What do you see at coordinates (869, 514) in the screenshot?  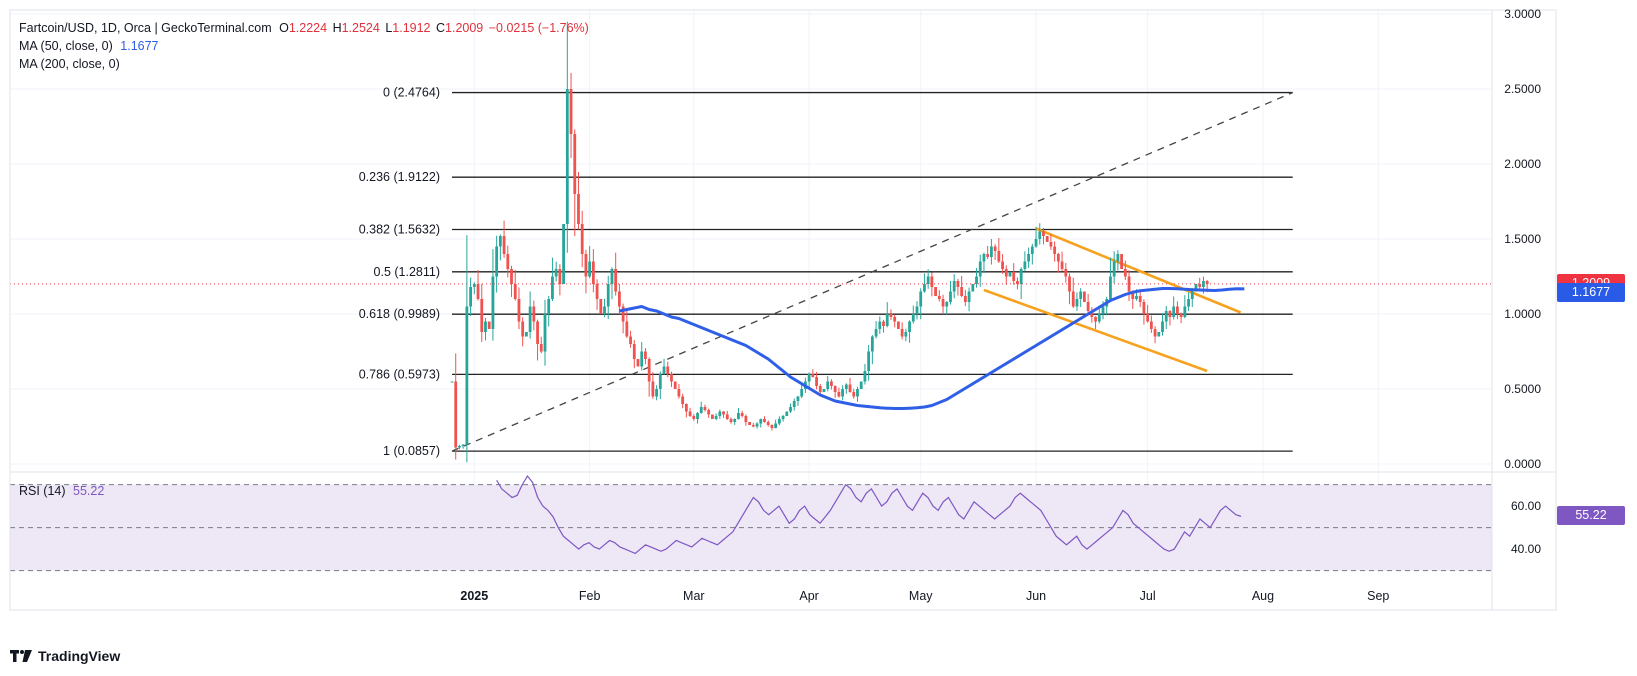 I see `rsi-line` at bounding box center [869, 514].